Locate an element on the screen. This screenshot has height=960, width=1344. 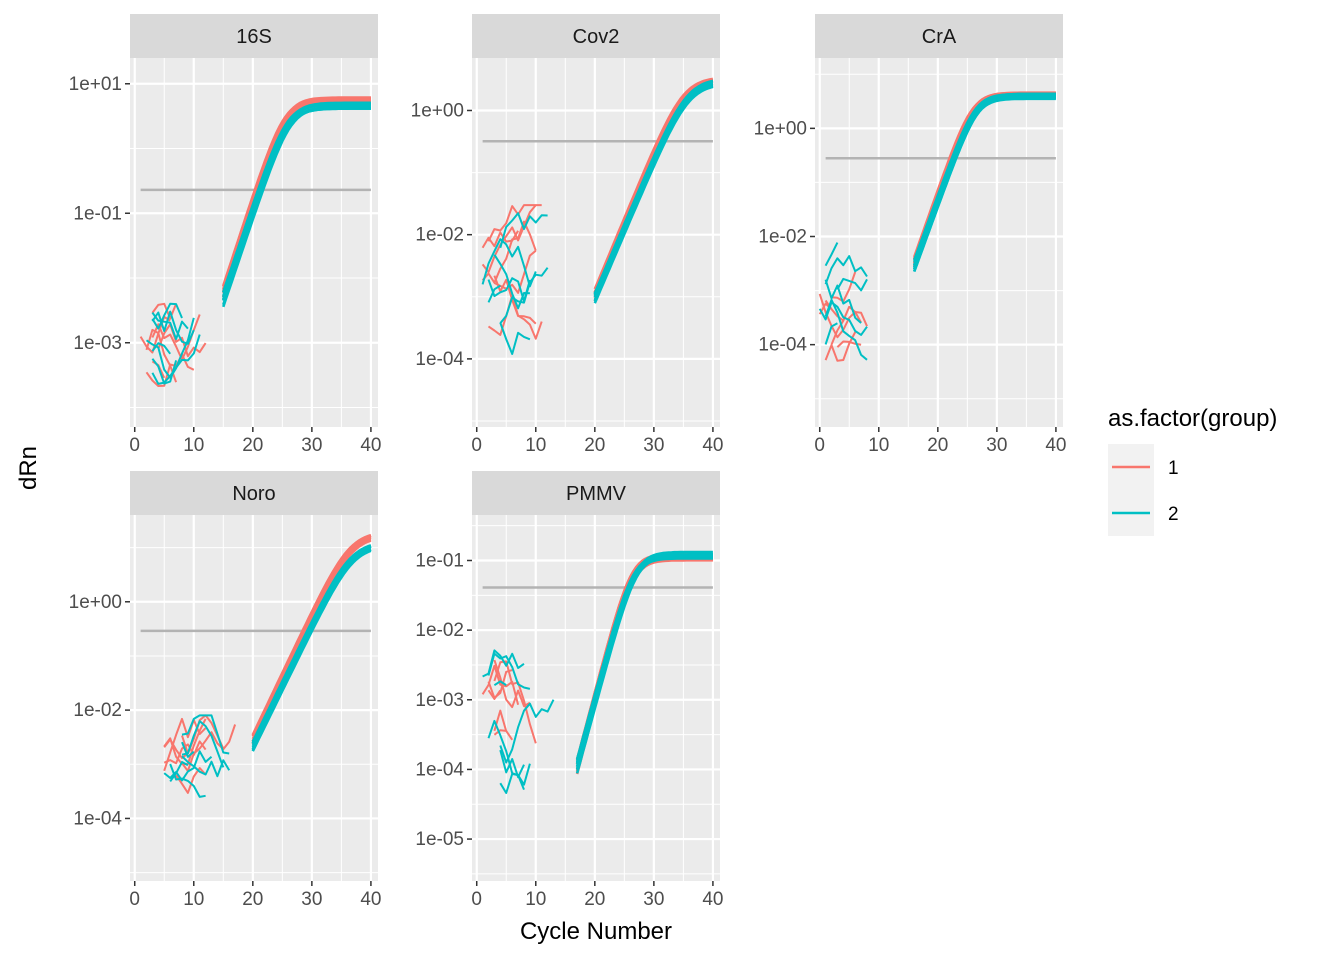
panel-background is located at coordinates (596, 242).